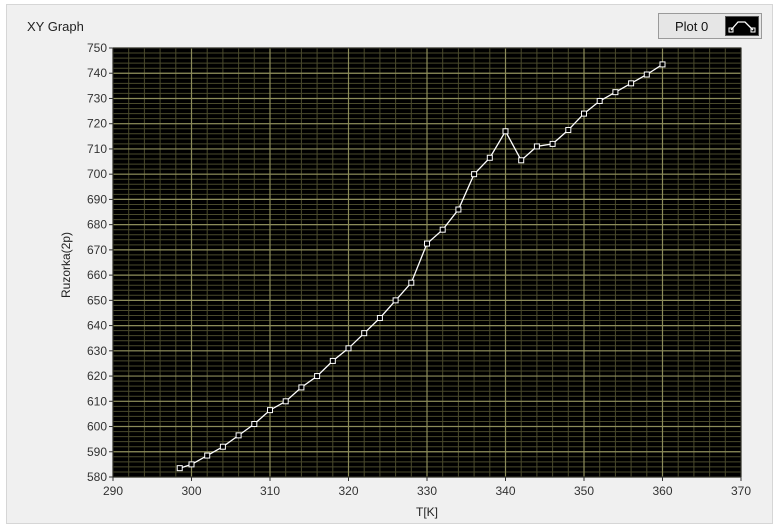 This screenshot has height=530, width=779. I want to click on x-tick-label: 330, so click(427, 491).